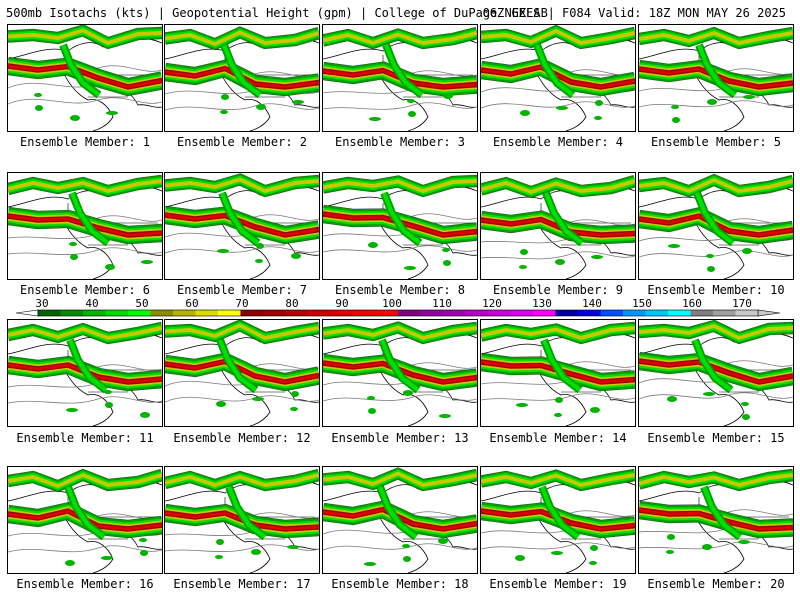 The width and height of the screenshot is (800, 600). I want to click on colorbar-tick-label: 30, so click(41, 303).